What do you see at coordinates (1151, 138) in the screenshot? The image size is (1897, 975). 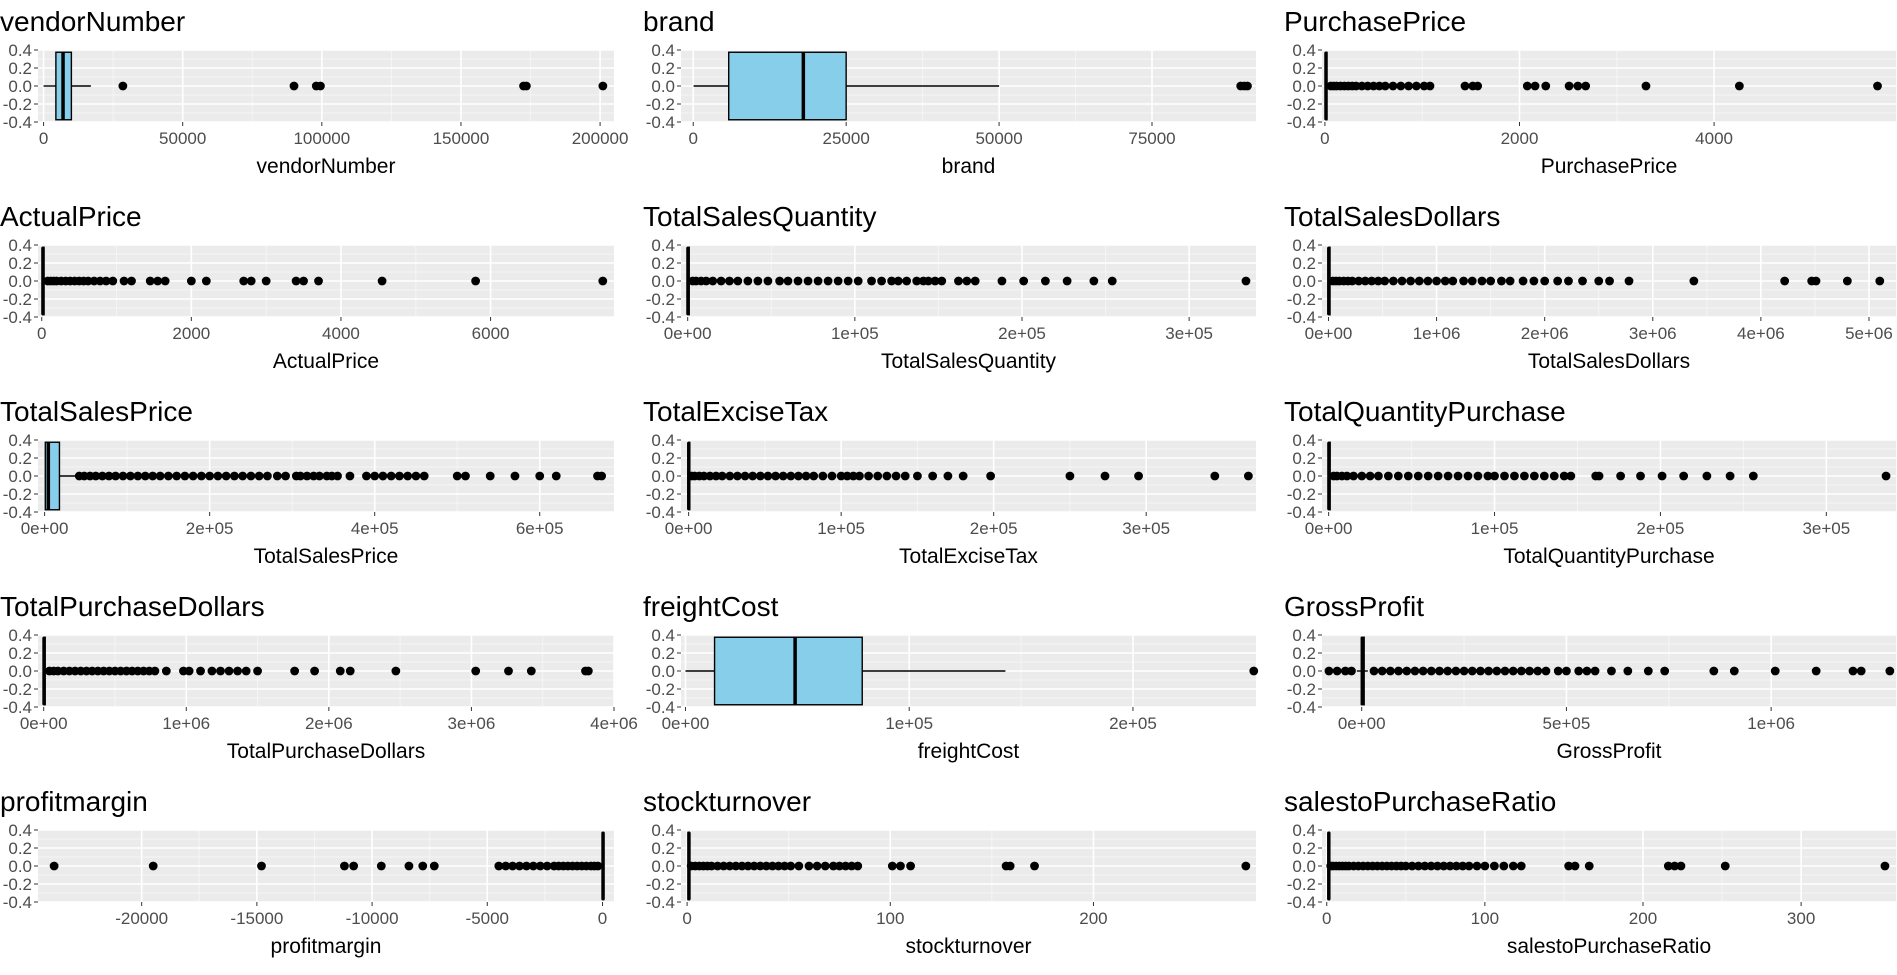 I see `x-tick-label: 75000` at bounding box center [1151, 138].